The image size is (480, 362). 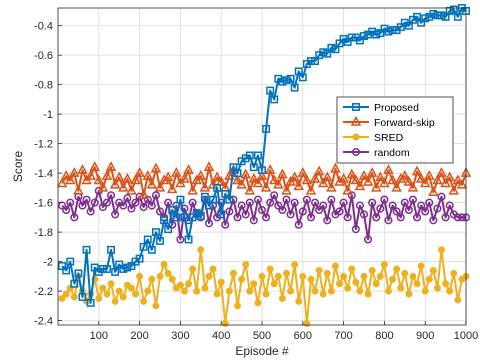 What do you see at coordinates (180, 336) in the screenshot?
I see `x-tick-label: 300` at bounding box center [180, 336].